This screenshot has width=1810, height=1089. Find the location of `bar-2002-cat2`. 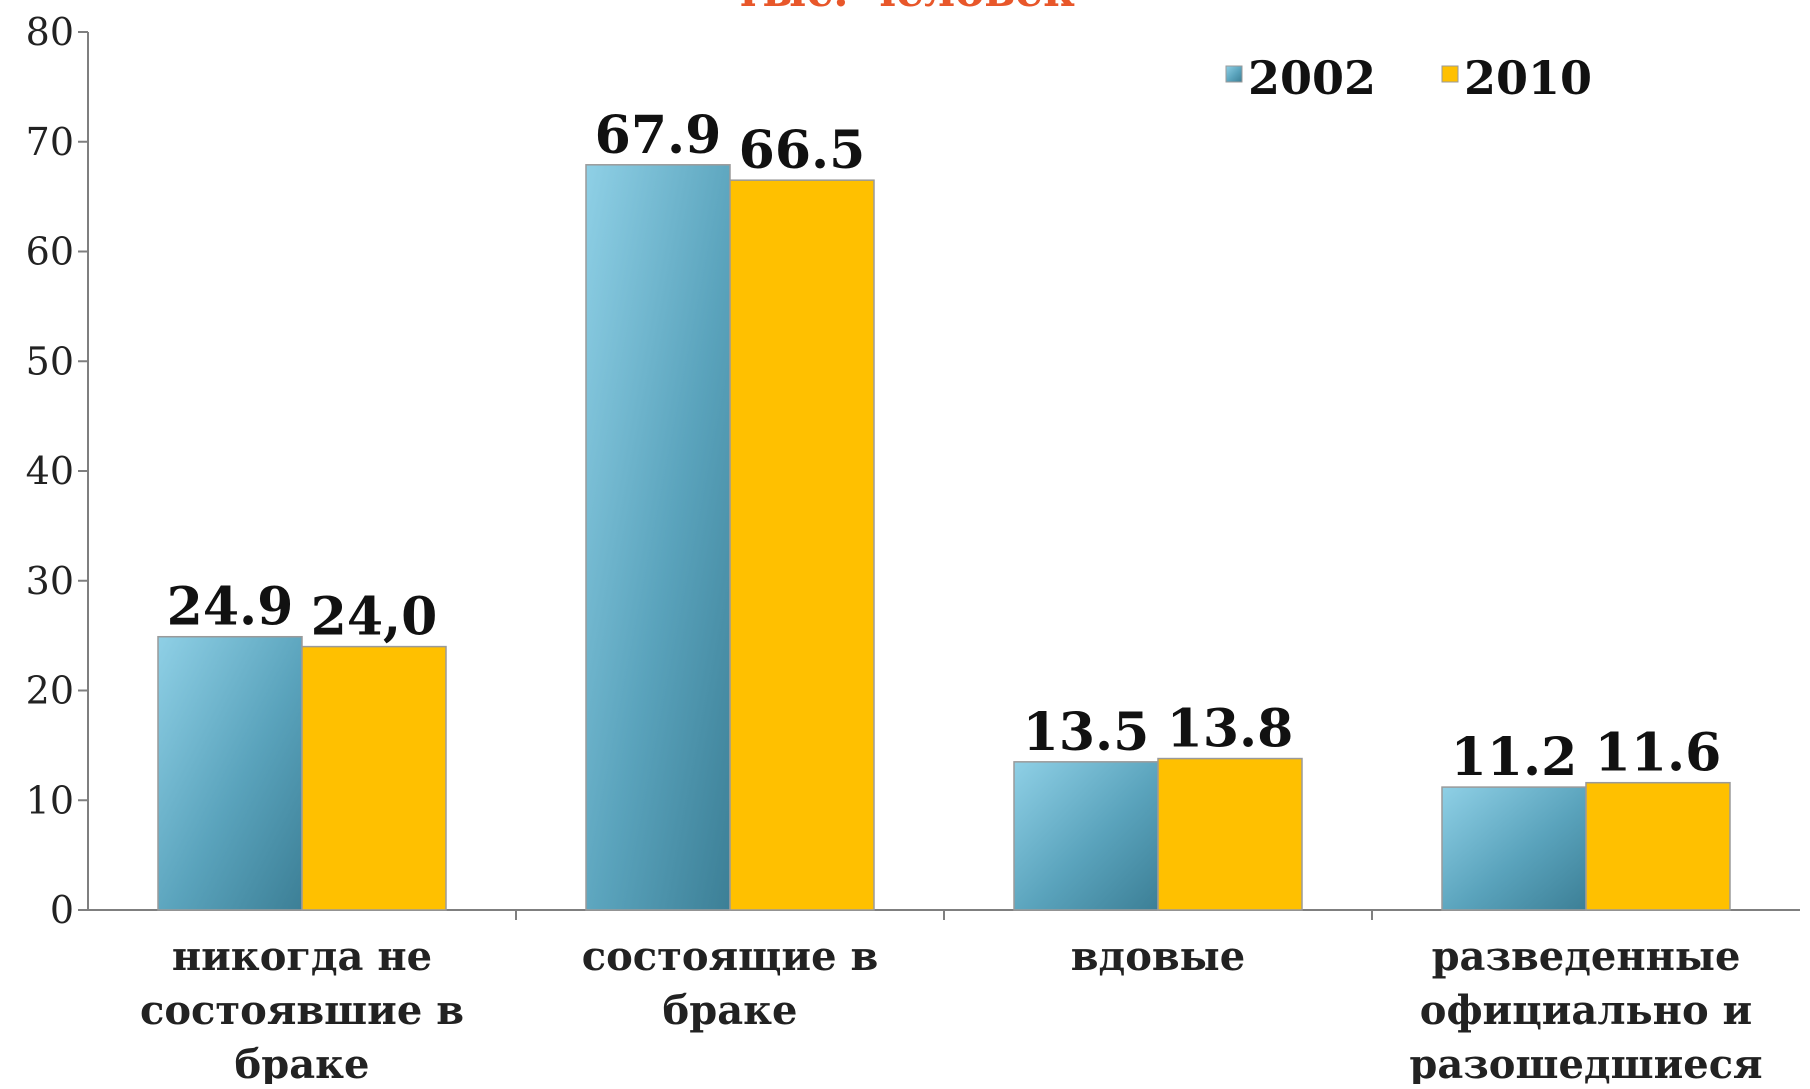

bar-2002-cat2 is located at coordinates (658, 537).